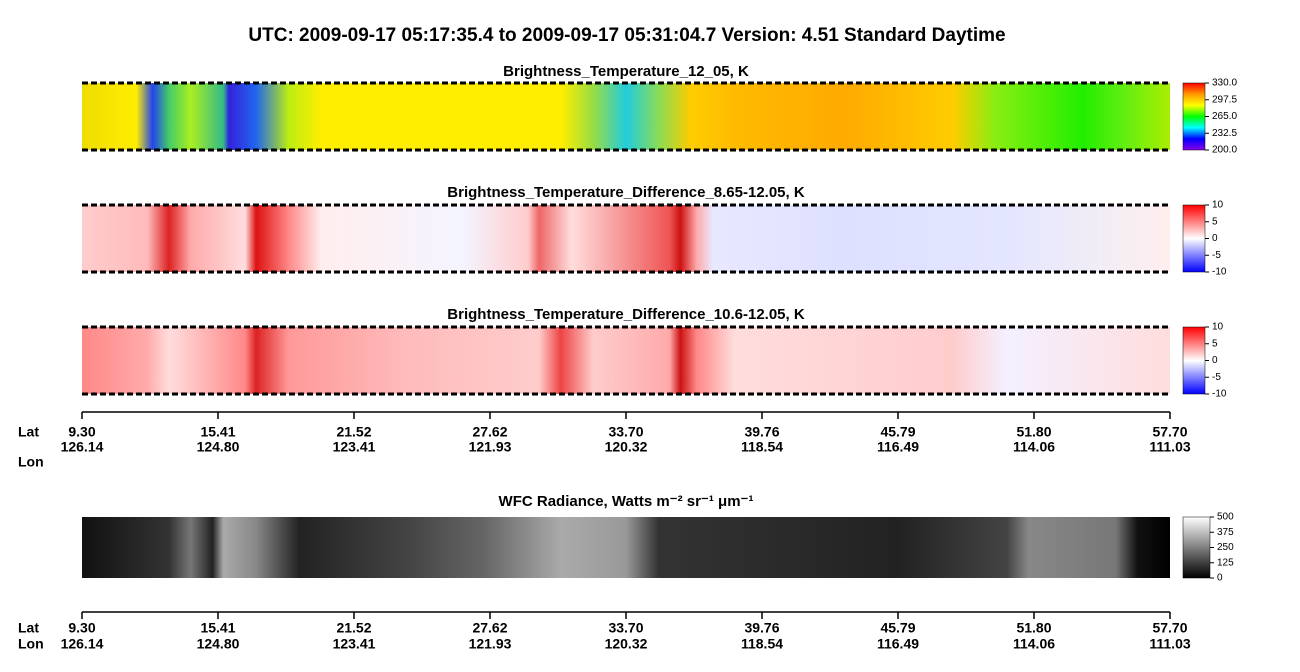 Image resolution: width=1300 pixels, height=672 pixels. I want to click on colorbar-tick-label: 200.0, so click(1224, 150).